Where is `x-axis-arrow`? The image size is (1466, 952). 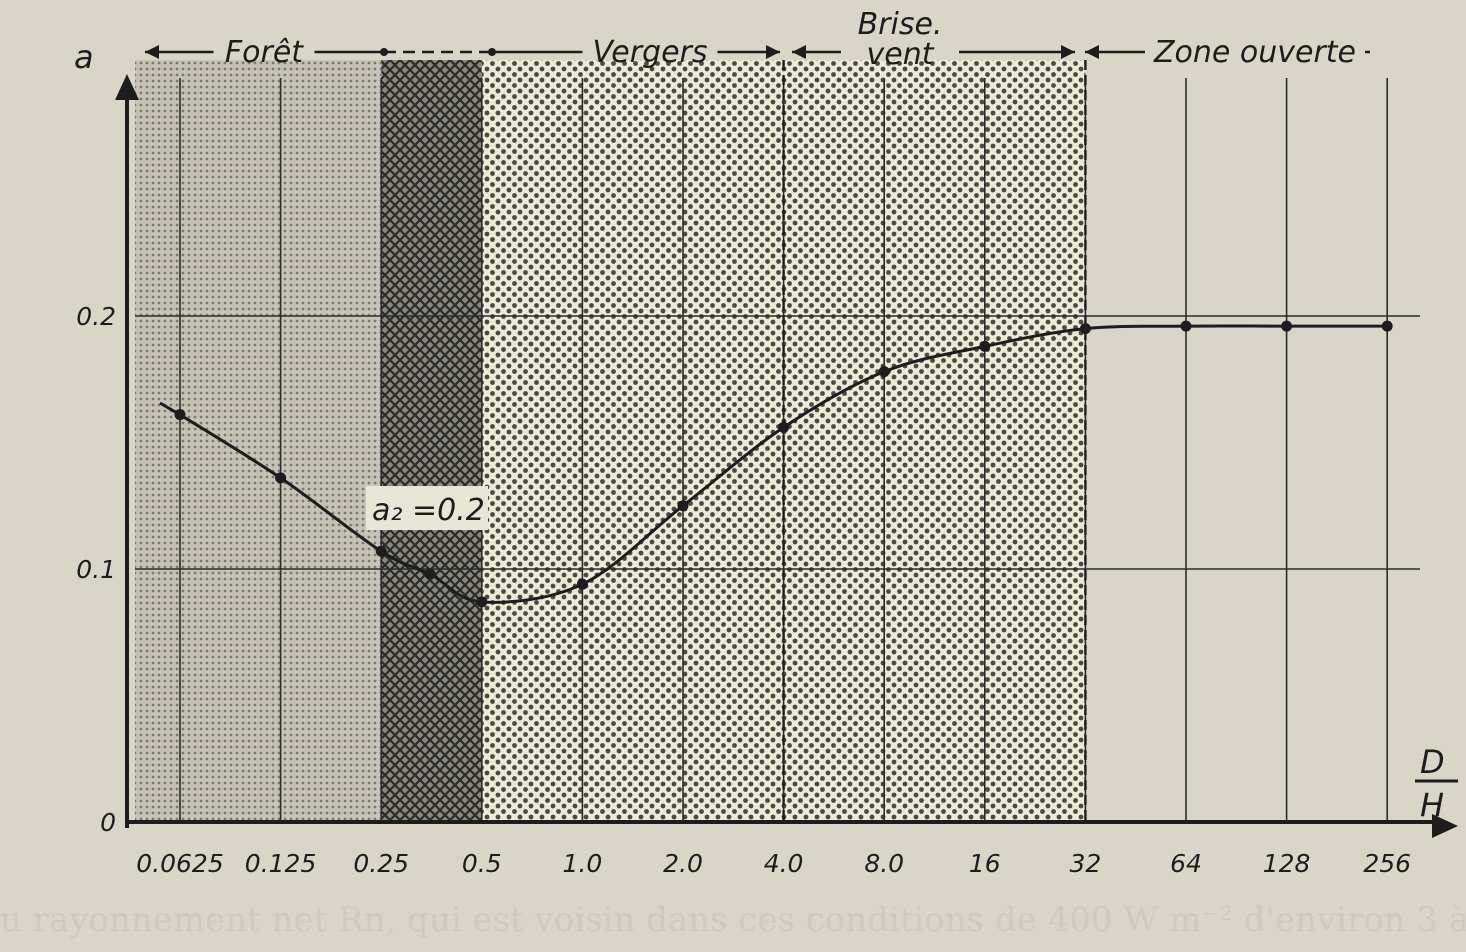
x-axis-arrow is located at coordinates (1445, 826).